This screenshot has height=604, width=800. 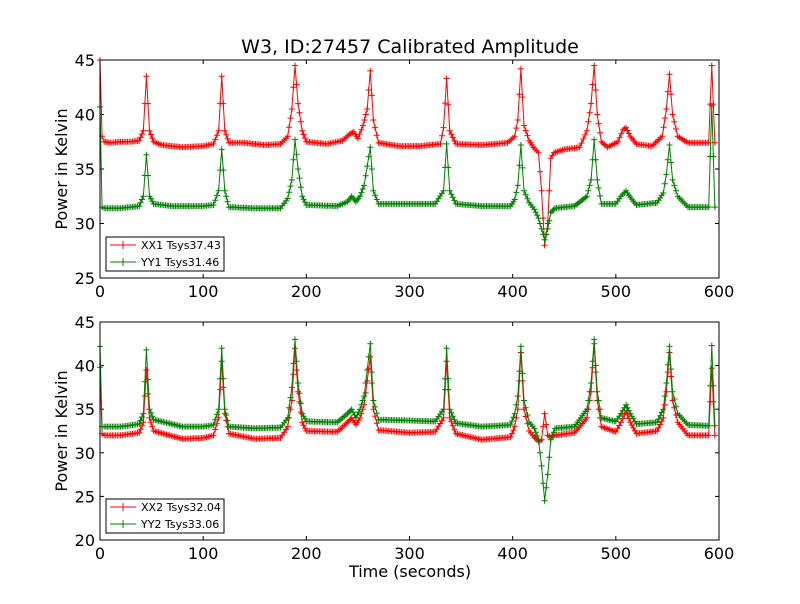 What do you see at coordinates (181, 507) in the screenshot?
I see `chart-bottom-legend-label-xx2: XX2 Tsys32.04` at bounding box center [181, 507].